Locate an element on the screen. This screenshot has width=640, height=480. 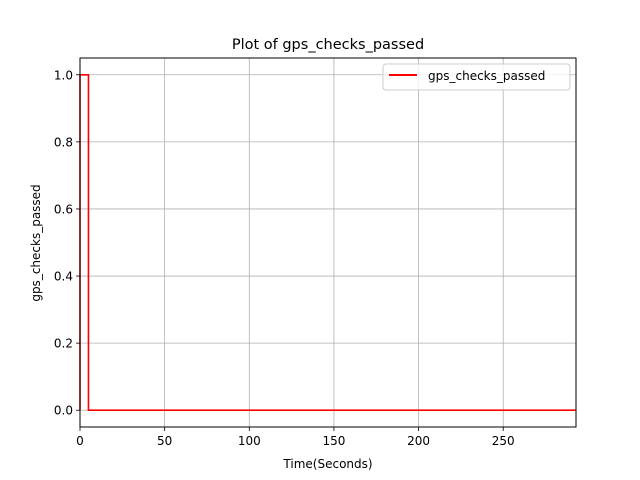
x-tick-label: 250 is located at coordinates (503, 441).